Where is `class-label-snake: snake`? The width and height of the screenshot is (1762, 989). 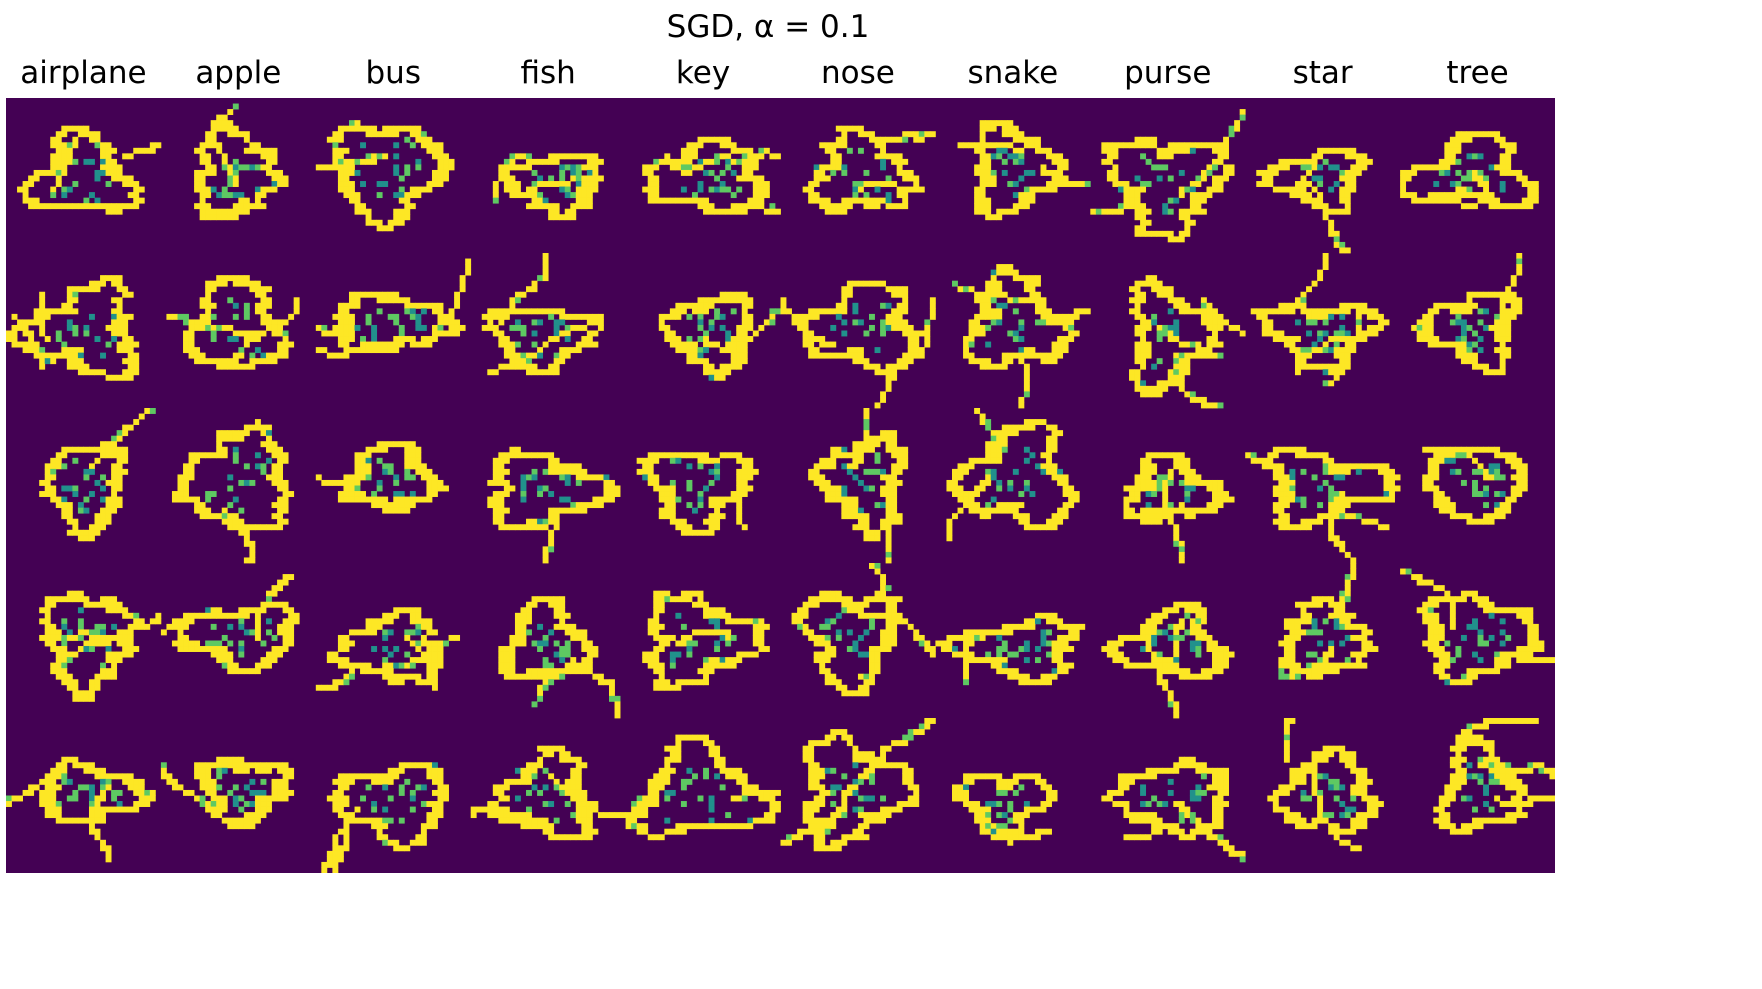 class-label-snake: snake is located at coordinates (1013, 73).